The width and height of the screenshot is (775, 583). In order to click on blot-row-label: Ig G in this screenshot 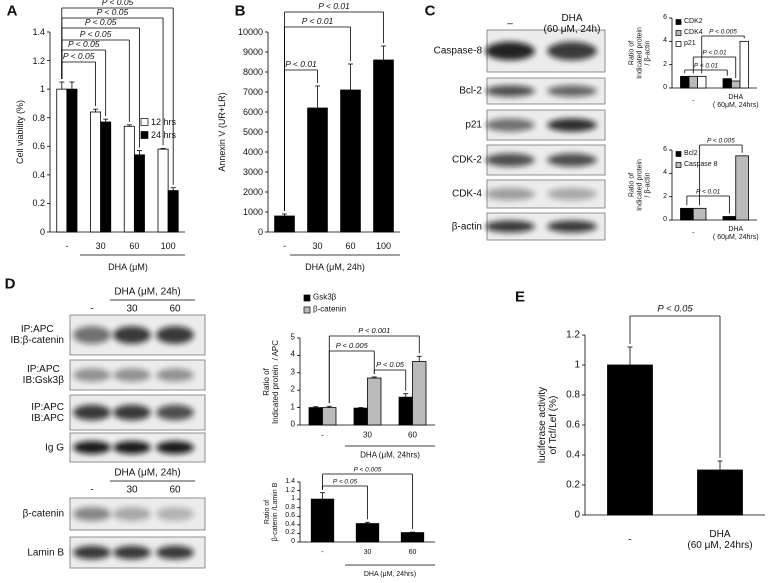, I will do `click(54, 447)`.